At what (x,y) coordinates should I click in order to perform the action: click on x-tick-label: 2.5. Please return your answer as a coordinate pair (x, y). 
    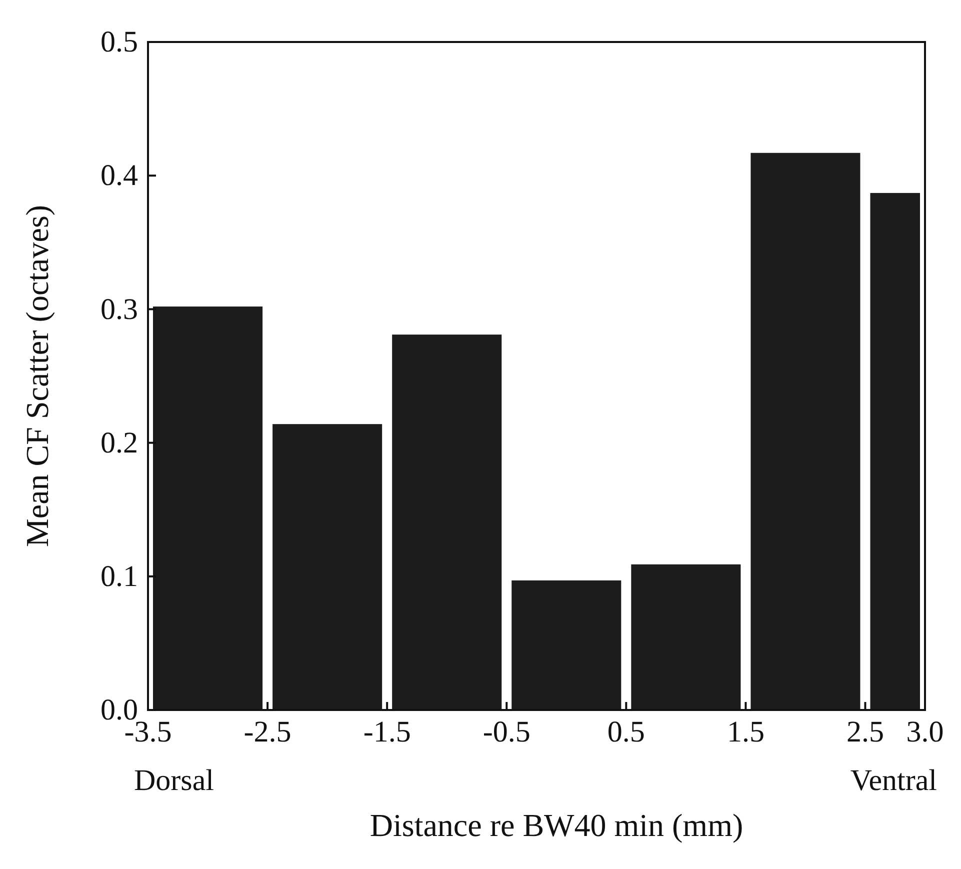
    Looking at the image, I should click on (865, 731).